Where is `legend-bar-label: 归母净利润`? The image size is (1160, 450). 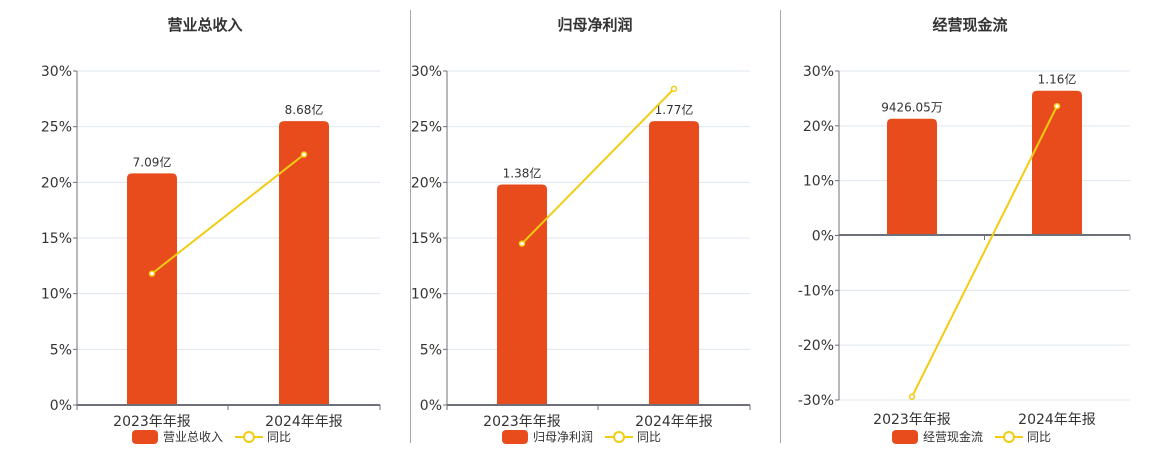 legend-bar-label: 归母净利润 is located at coordinates (563, 437).